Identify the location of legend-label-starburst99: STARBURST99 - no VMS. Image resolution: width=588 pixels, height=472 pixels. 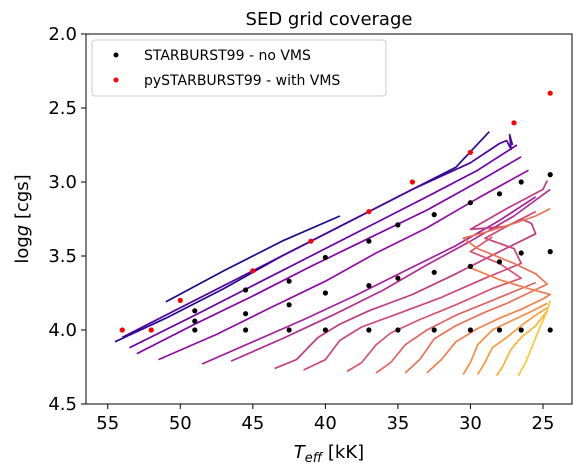
(227, 56).